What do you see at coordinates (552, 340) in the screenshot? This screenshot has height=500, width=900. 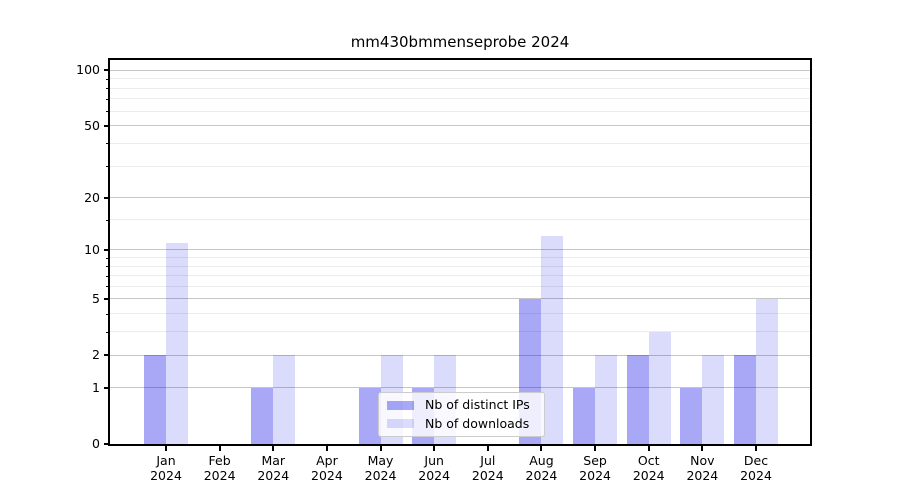 I see `bar-downloads-aug` at bounding box center [552, 340].